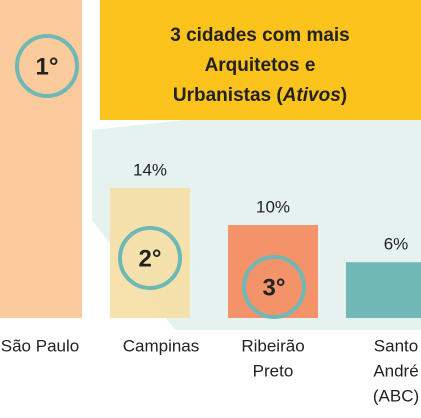  What do you see at coordinates (273, 370) in the screenshot?
I see `category-label: Preto` at bounding box center [273, 370].